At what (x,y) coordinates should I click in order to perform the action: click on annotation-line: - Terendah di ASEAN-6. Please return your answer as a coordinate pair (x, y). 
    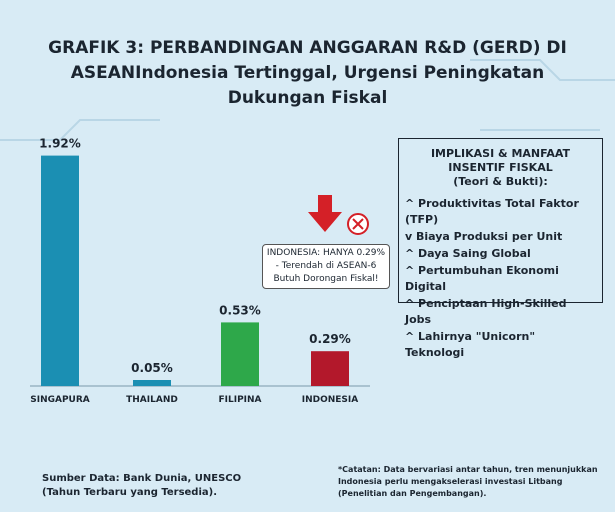
    Looking at the image, I should click on (326, 266).